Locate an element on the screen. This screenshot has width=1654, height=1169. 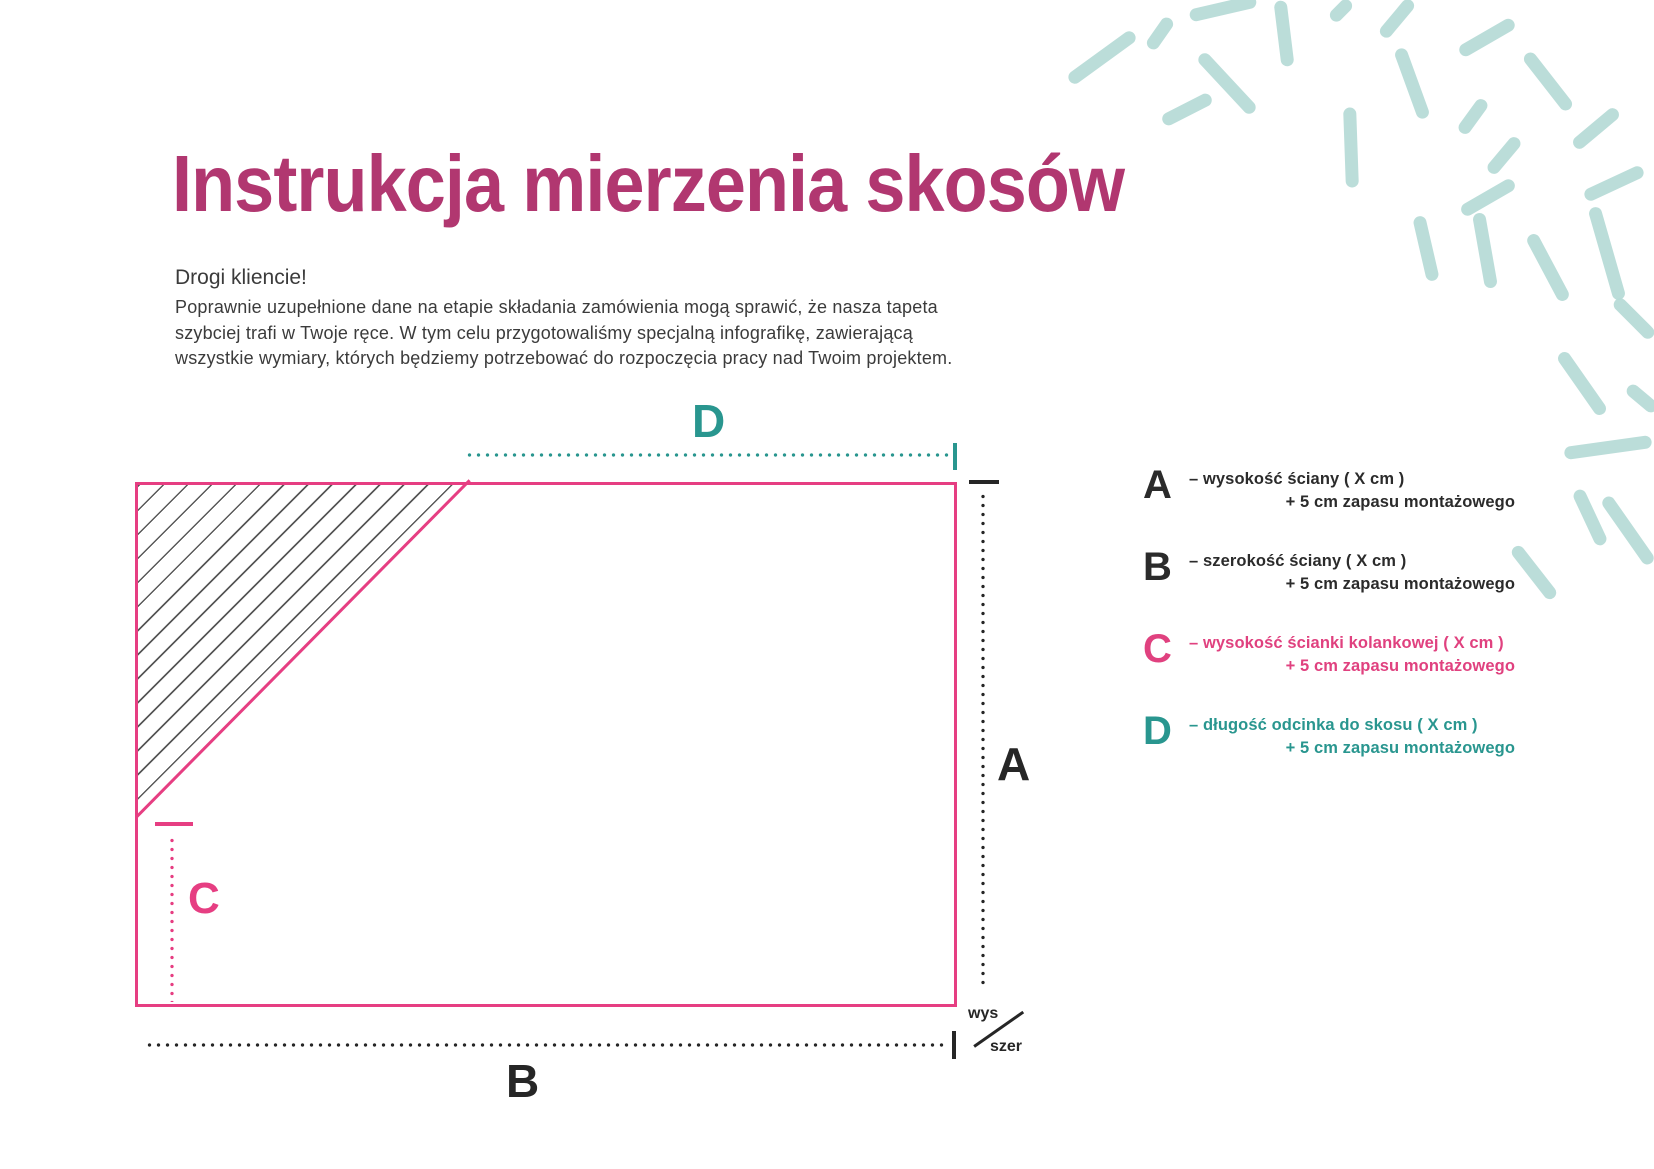
legend-d-line2: + 5 cm zapasu montażowego is located at coordinates (1400, 748).